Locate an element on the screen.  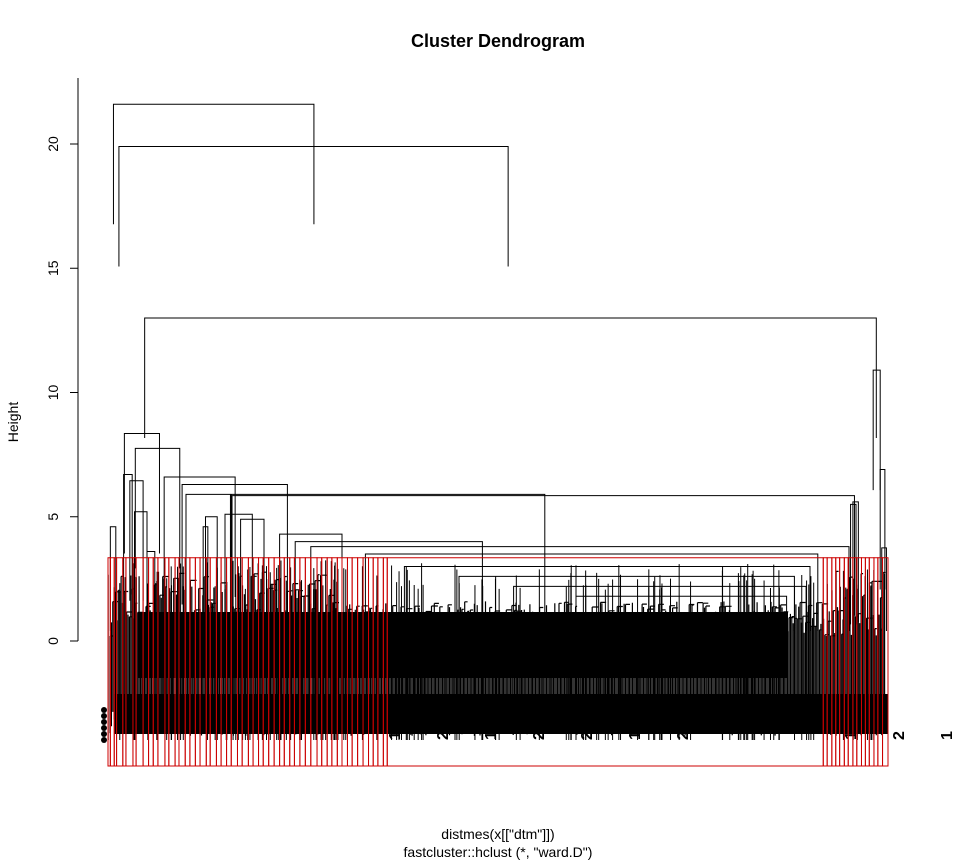
y-axis: 0 5 10 15 20 is located at coordinates (62, 361).